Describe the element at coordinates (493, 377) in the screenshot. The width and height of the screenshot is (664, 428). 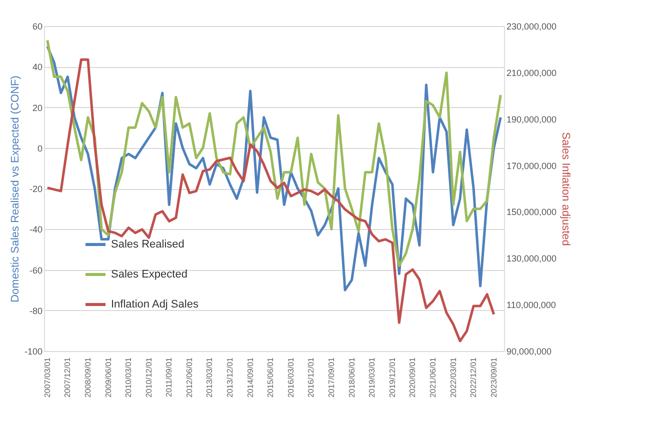
I see `x-tick-label: 2023/09/01` at that location.